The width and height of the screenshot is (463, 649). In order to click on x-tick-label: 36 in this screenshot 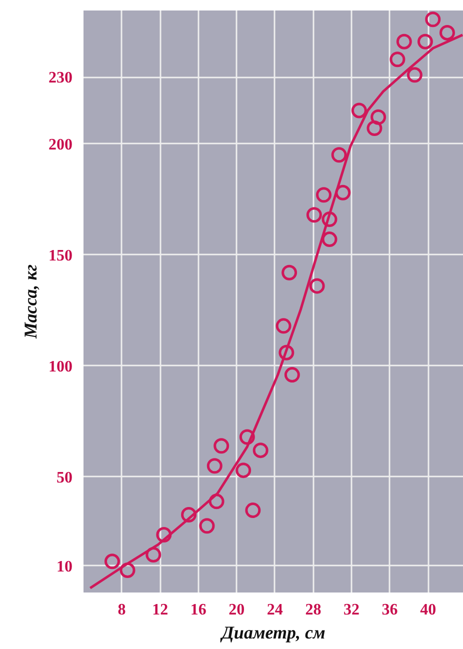, I will do `click(390, 610)`.